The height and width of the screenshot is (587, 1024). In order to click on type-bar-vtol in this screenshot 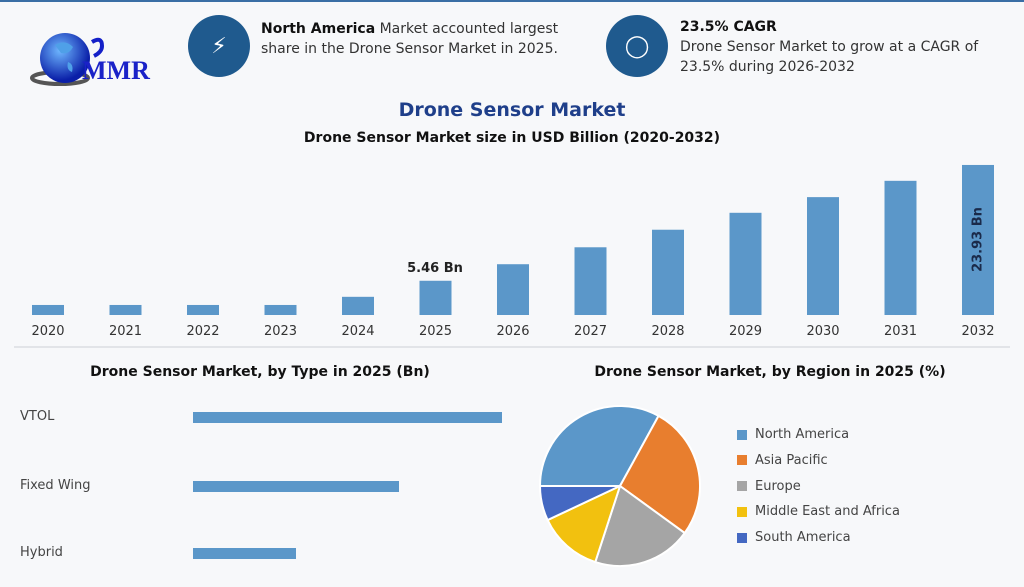, I will do `click(347, 417)`.